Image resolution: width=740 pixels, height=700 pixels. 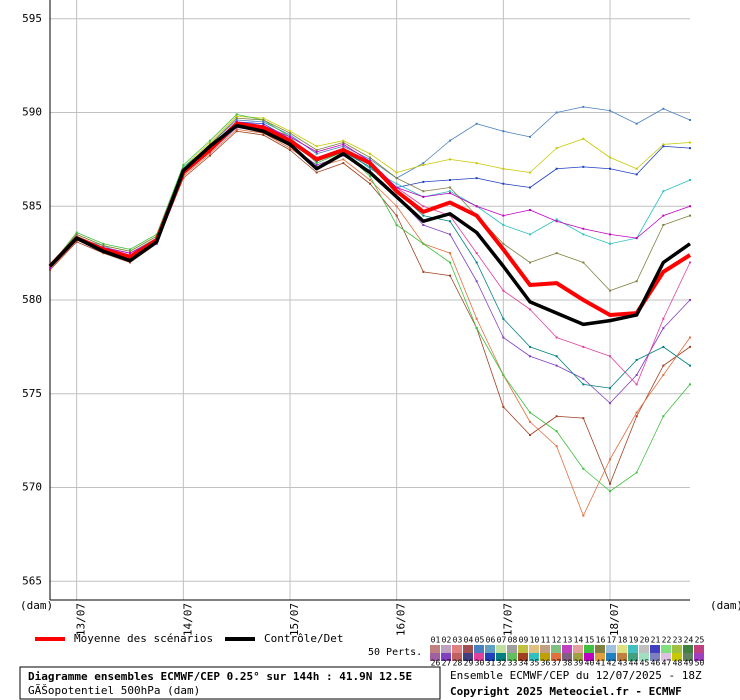 I want to click on member-label: 46, so click(x=656, y=663).